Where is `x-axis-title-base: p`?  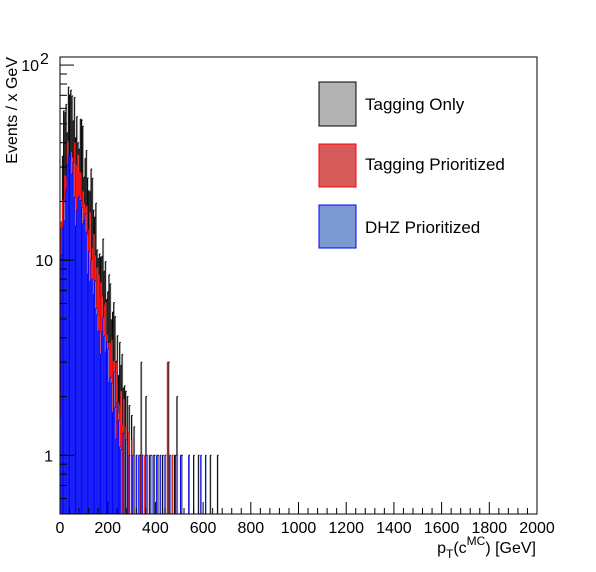 x-axis-title-base: p is located at coordinates (441, 548).